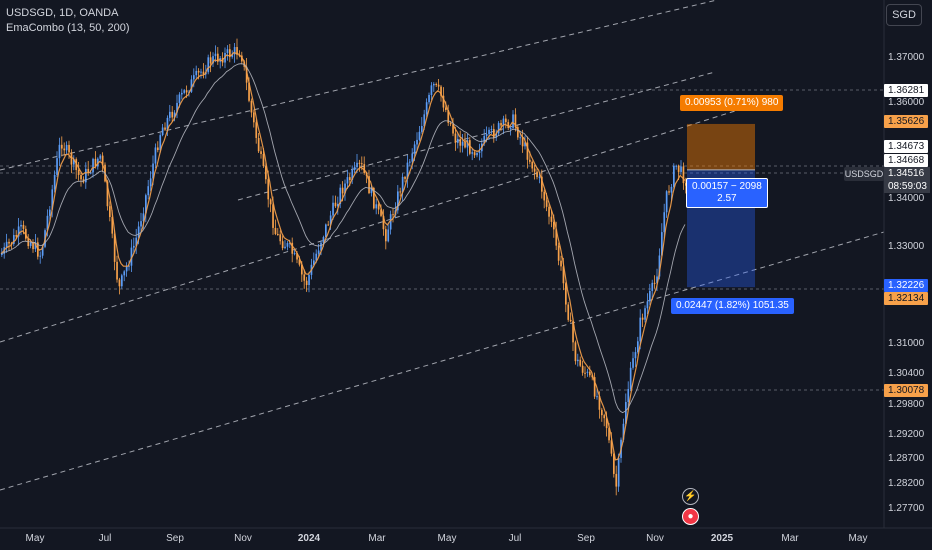  I want to click on price-tick: 1.36000, so click(906, 102).